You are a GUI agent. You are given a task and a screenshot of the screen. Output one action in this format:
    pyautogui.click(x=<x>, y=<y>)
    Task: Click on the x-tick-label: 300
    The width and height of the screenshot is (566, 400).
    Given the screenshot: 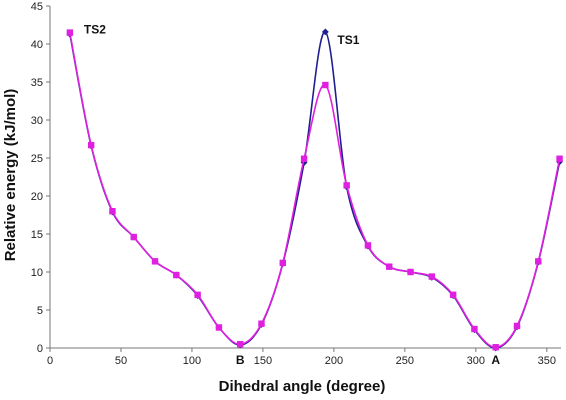 What is the action you would take?
    pyautogui.click(x=476, y=361)
    